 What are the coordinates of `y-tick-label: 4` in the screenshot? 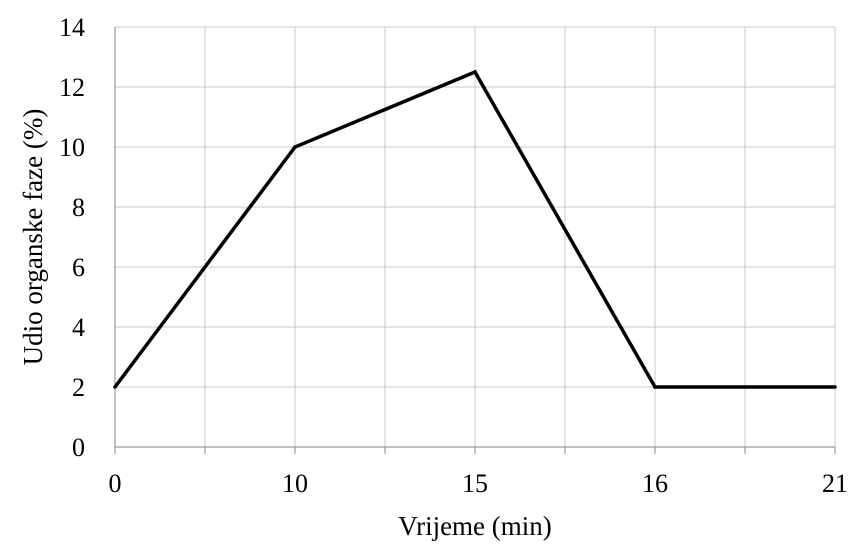 It's located at (78, 327).